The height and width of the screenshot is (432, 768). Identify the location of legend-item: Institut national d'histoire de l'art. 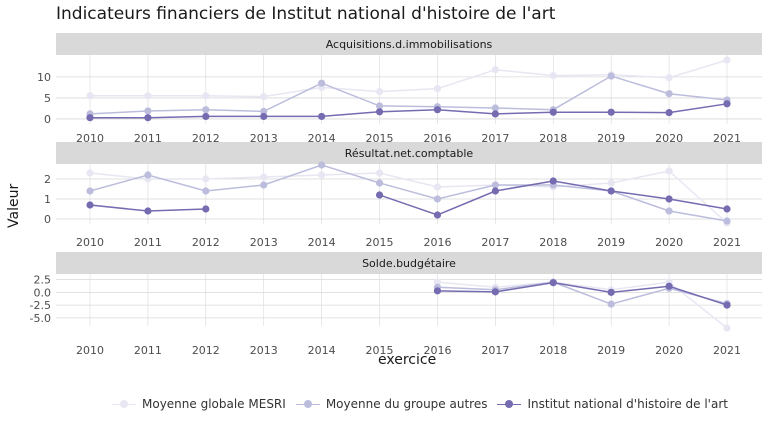
(612, 404).